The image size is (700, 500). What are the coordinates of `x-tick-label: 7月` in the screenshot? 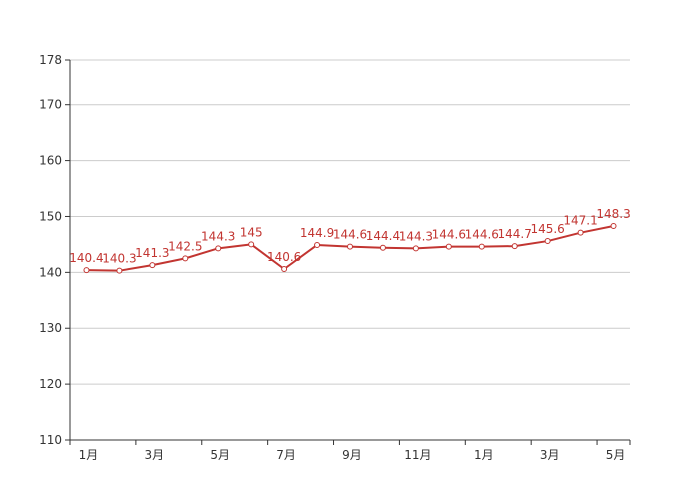 It's located at (286, 455).